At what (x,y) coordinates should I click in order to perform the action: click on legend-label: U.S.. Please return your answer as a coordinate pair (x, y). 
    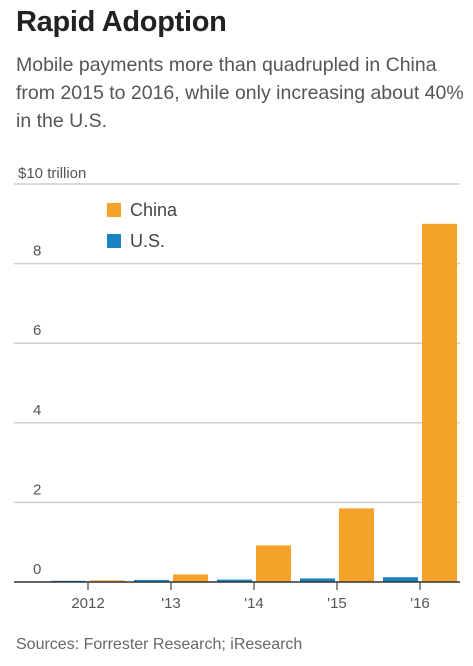
    Looking at the image, I should click on (147, 241).